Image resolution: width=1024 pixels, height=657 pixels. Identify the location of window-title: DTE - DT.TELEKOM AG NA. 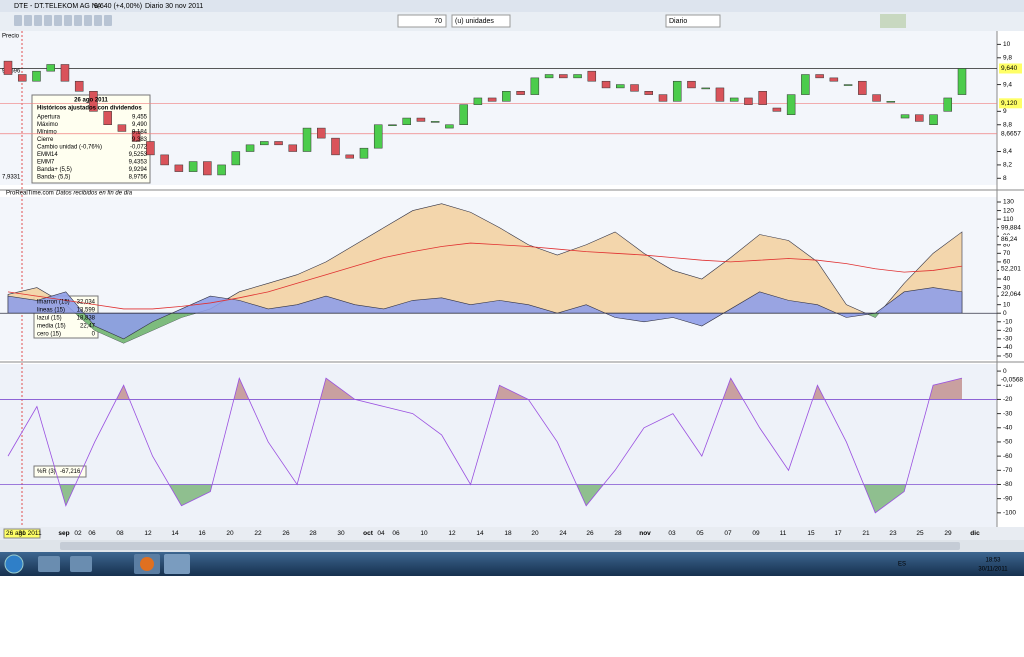
(58, 6).